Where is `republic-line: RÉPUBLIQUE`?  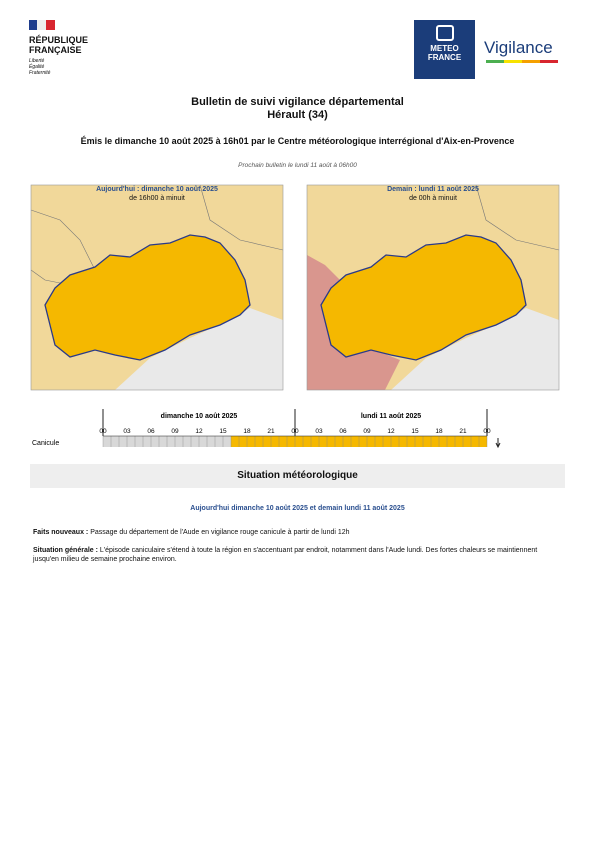 republic-line: RÉPUBLIQUE is located at coordinates (59, 40).